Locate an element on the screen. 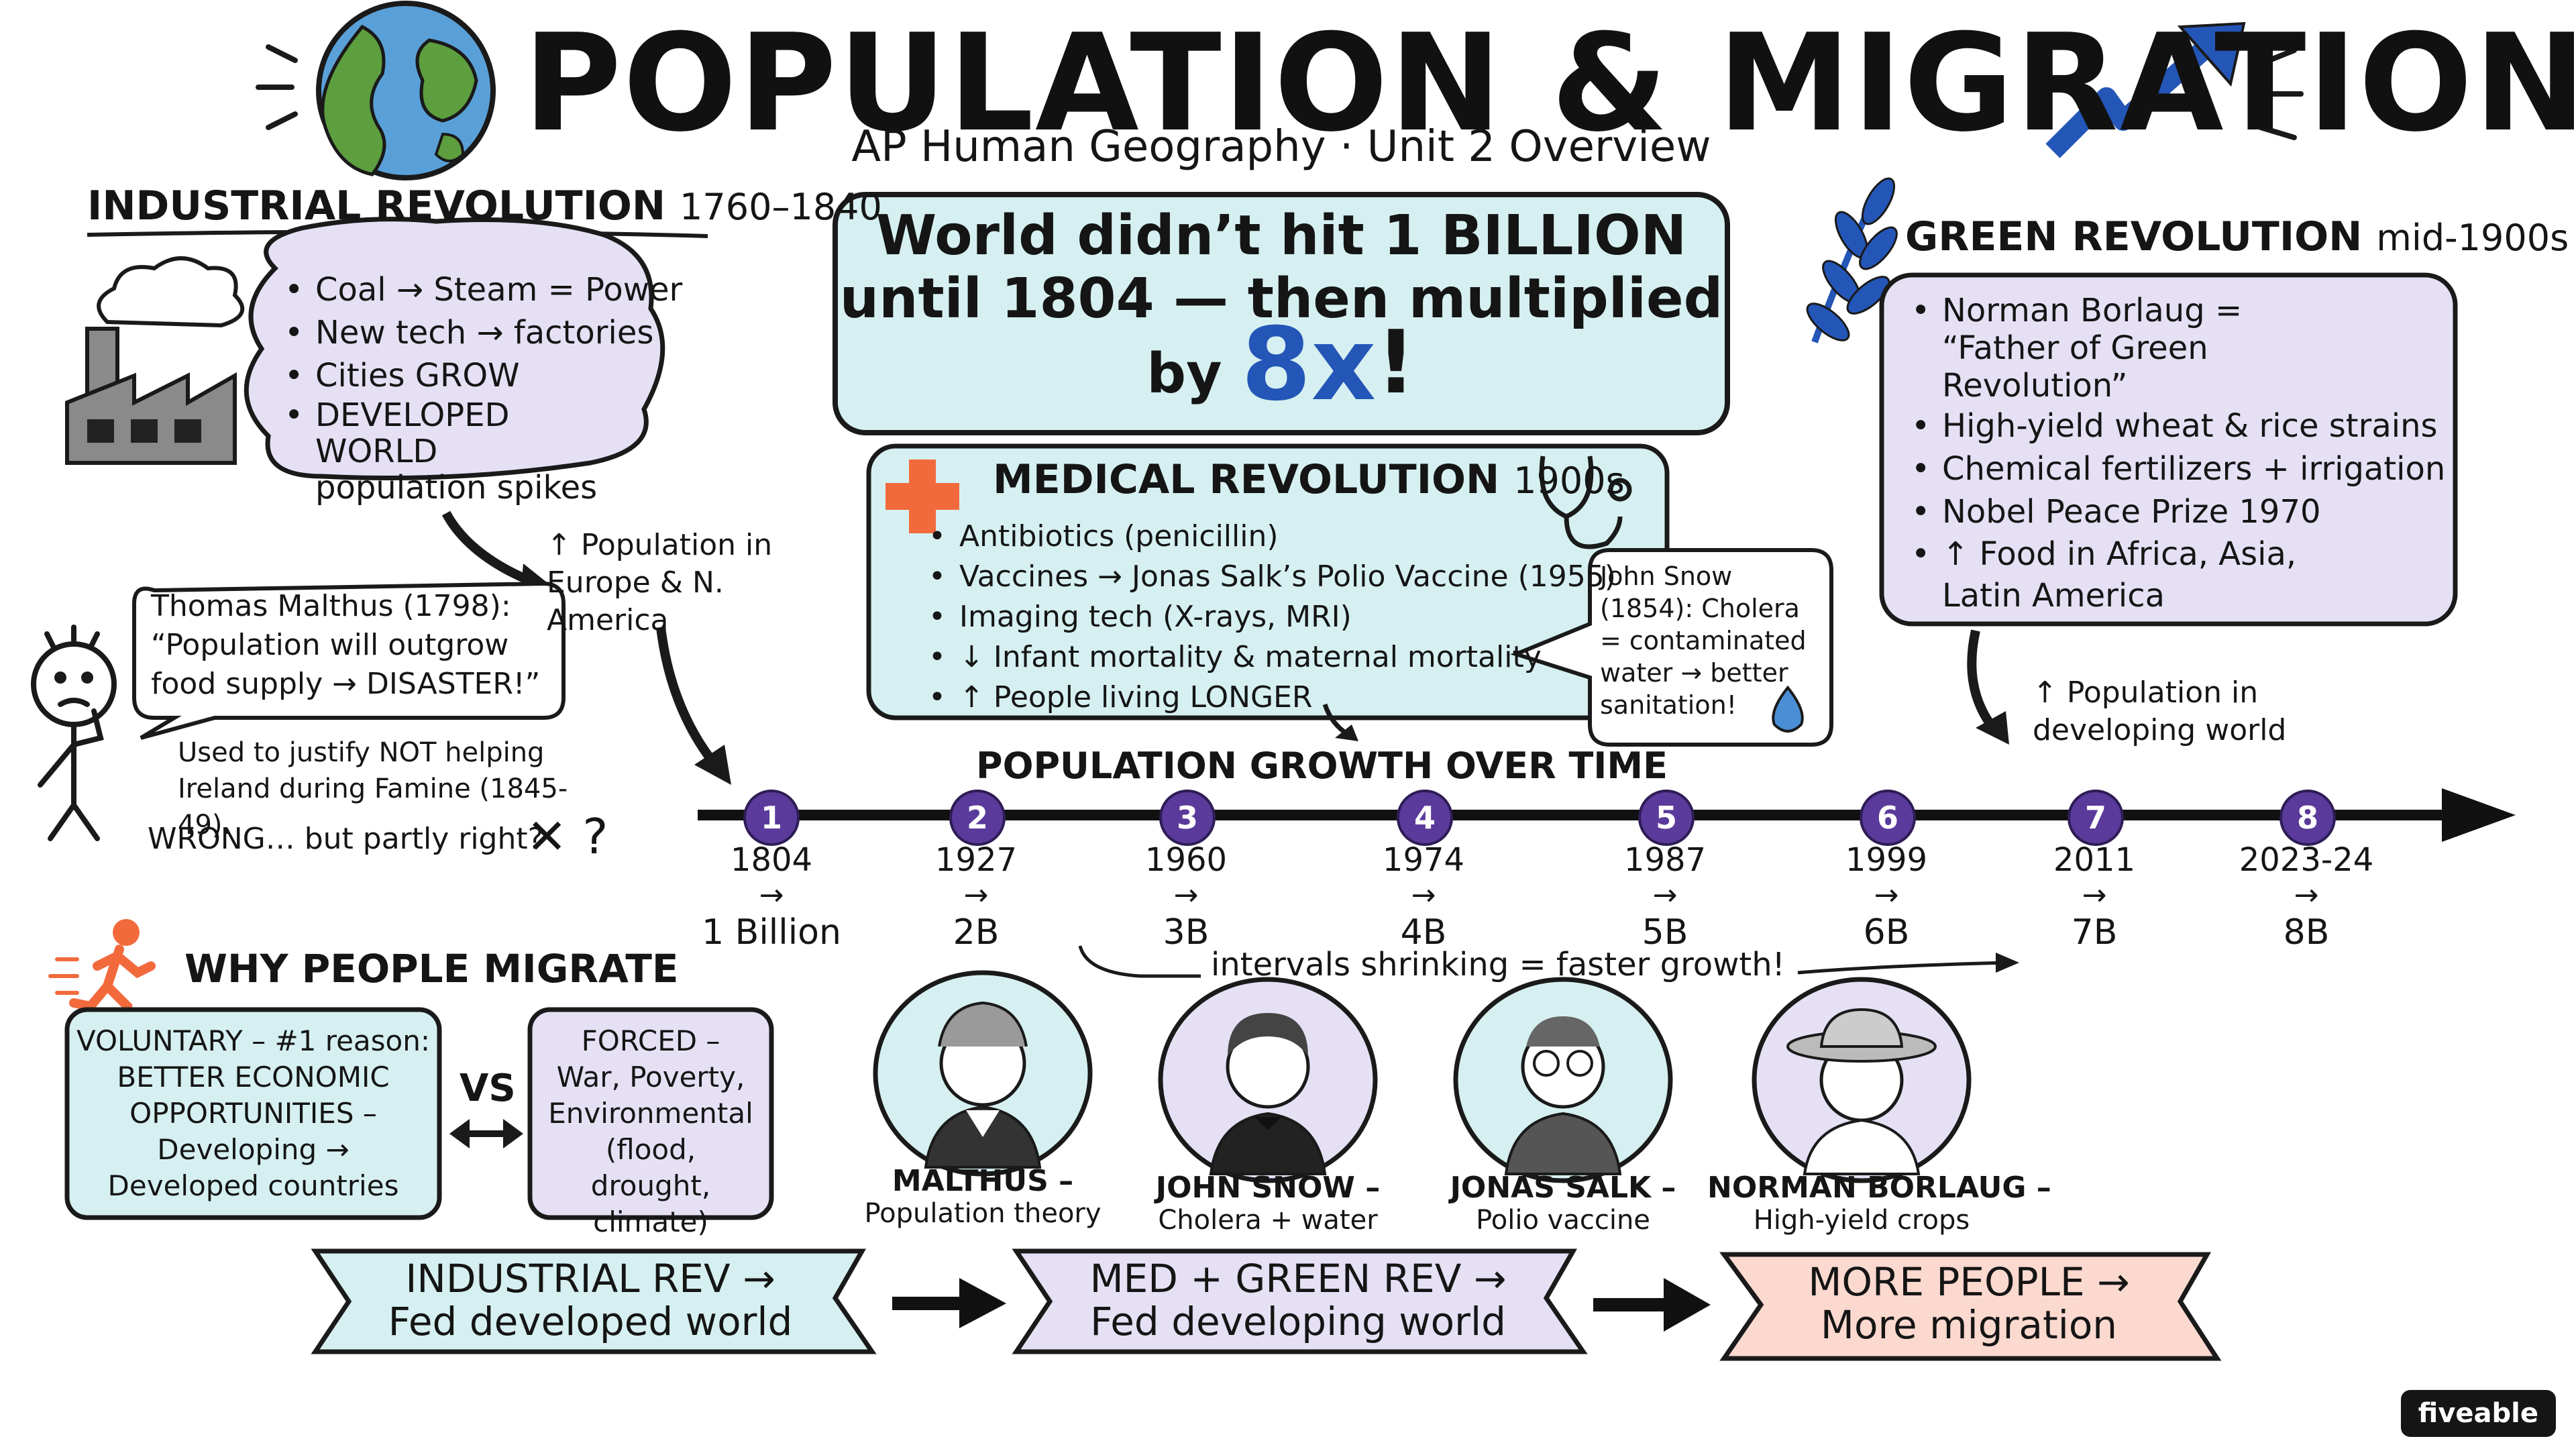 This screenshot has height=1449, width=2576. green-heading-text: GREEN REVOLUTION is located at coordinates (2134, 236).